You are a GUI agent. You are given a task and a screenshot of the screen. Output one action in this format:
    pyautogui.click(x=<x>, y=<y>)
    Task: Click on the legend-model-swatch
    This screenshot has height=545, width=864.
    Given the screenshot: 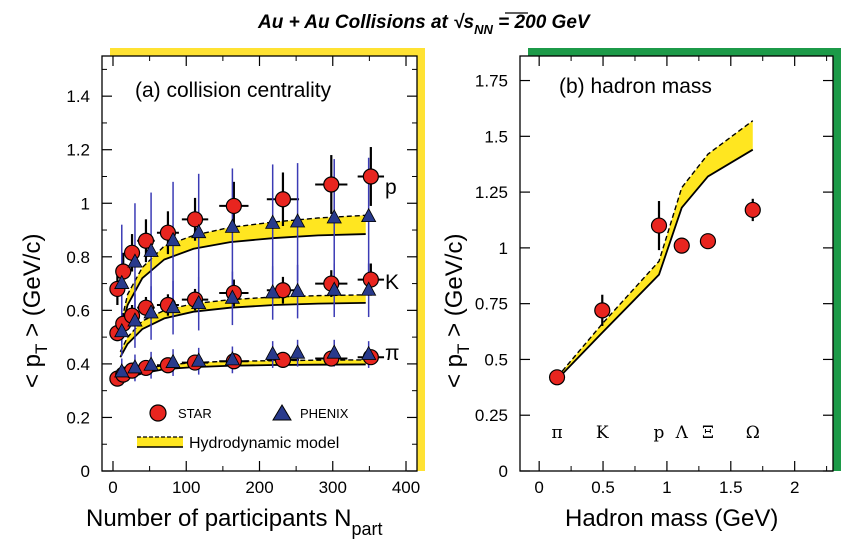 What is the action you would take?
    pyautogui.click(x=160, y=442)
    